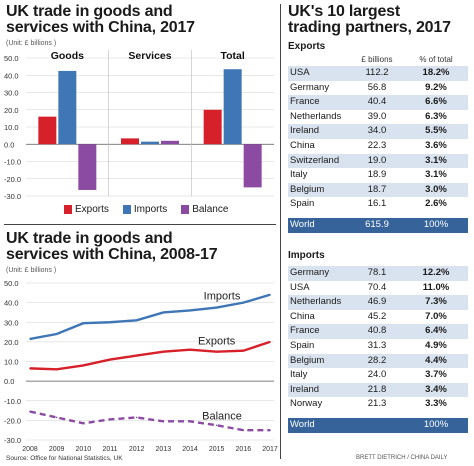  I want to click on exports-cell-country: Ireland, so click(305, 131).